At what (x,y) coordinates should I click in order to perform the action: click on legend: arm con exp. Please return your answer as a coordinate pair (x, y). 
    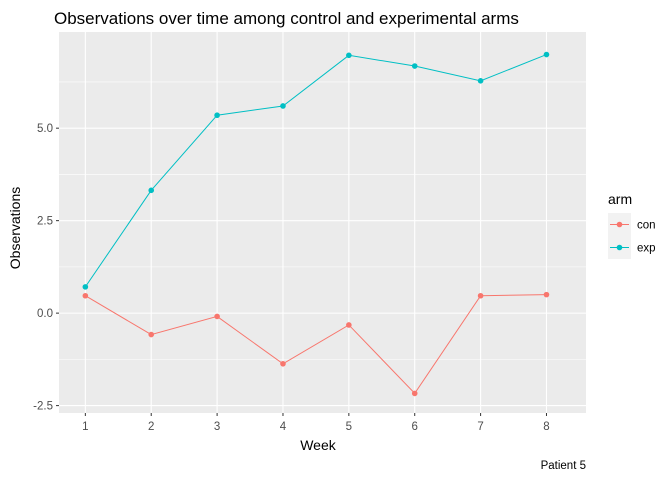
    Looking at the image, I should click on (632, 225).